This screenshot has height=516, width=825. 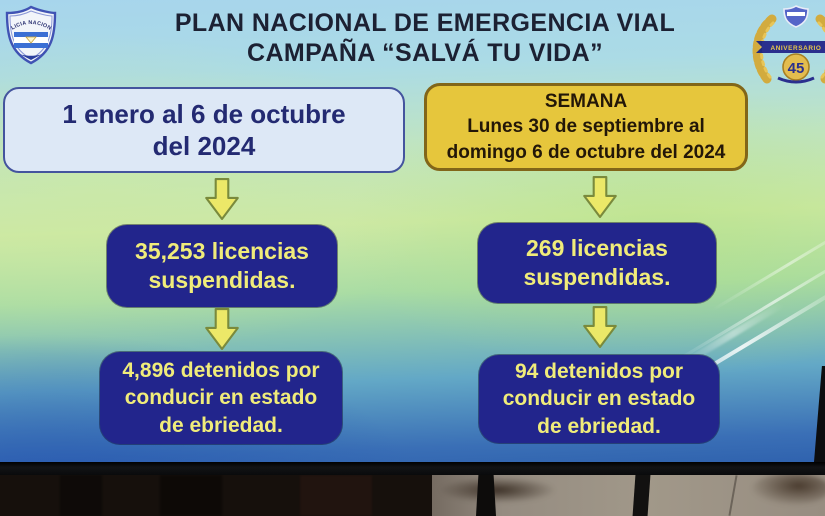 What do you see at coordinates (204, 113) in the screenshot?
I see `period-ytd-line1: 1 enero al 6 de octubre` at bounding box center [204, 113].